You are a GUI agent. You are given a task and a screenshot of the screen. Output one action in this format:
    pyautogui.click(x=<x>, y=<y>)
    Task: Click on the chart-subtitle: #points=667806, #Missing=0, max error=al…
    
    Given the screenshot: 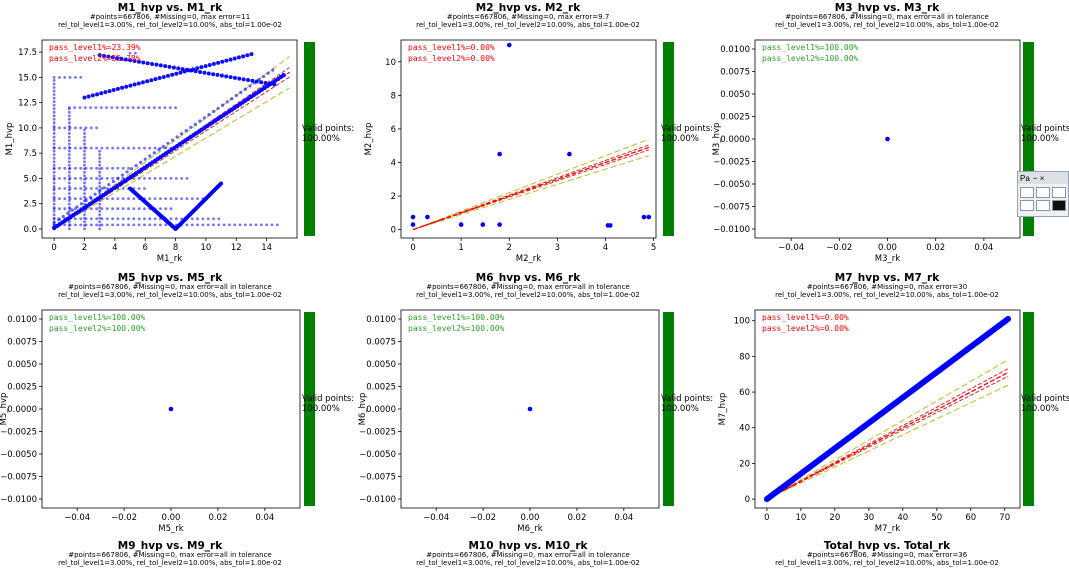 What is the action you would take?
    pyautogui.click(x=169, y=287)
    